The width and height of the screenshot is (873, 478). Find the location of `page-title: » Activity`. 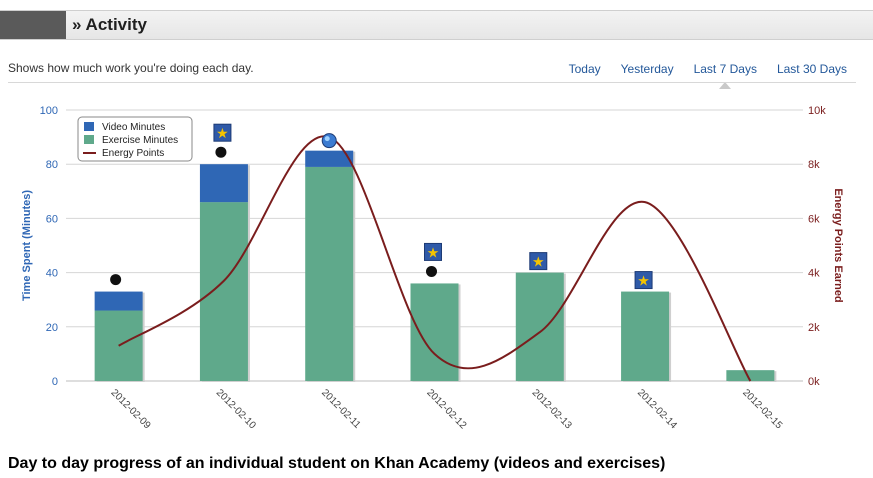

page-title: » Activity is located at coordinates (109, 24).